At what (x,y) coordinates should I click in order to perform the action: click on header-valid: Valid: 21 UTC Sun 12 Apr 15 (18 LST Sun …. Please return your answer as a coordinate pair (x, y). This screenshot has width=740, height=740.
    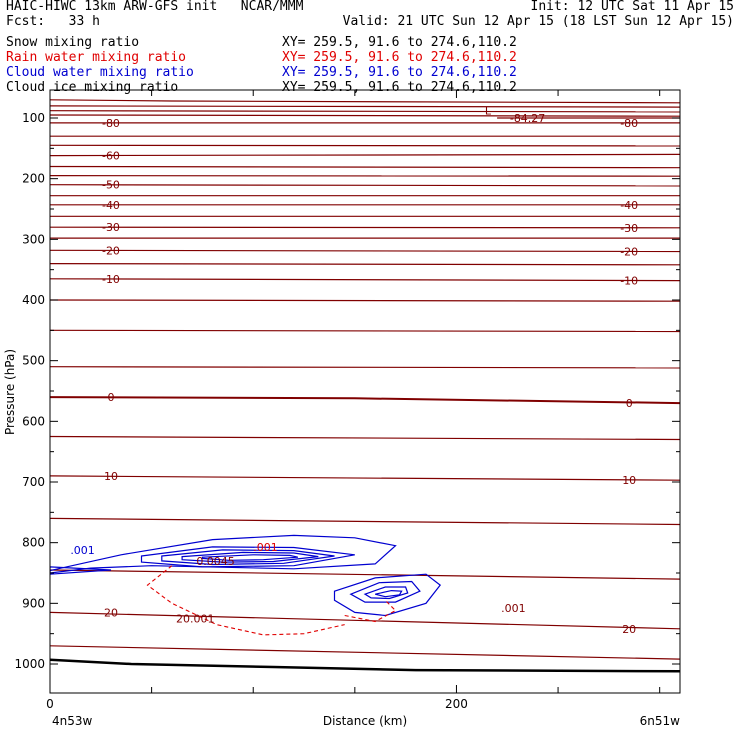
    Looking at the image, I should click on (538, 21).